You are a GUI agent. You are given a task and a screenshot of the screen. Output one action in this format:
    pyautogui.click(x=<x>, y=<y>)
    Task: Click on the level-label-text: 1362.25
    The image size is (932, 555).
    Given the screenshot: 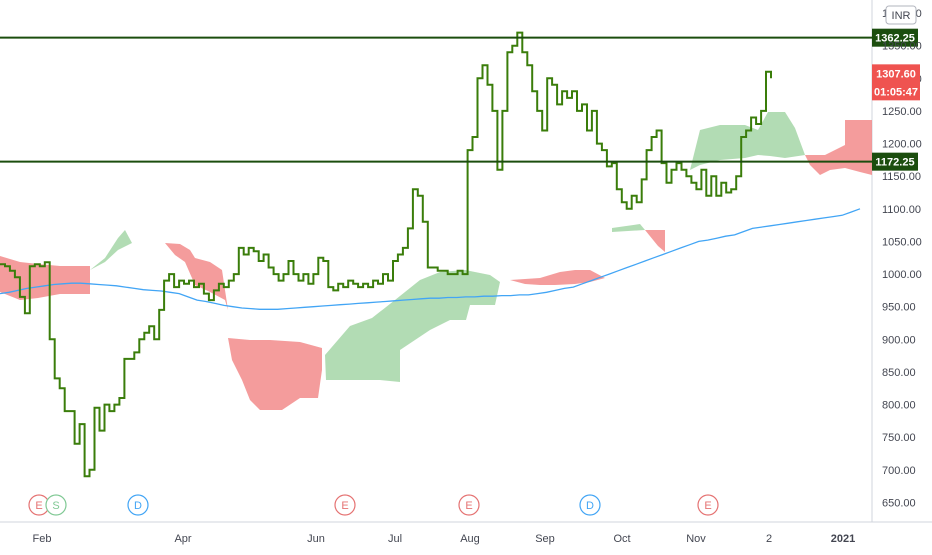 What is the action you would take?
    pyautogui.click(x=895, y=39)
    